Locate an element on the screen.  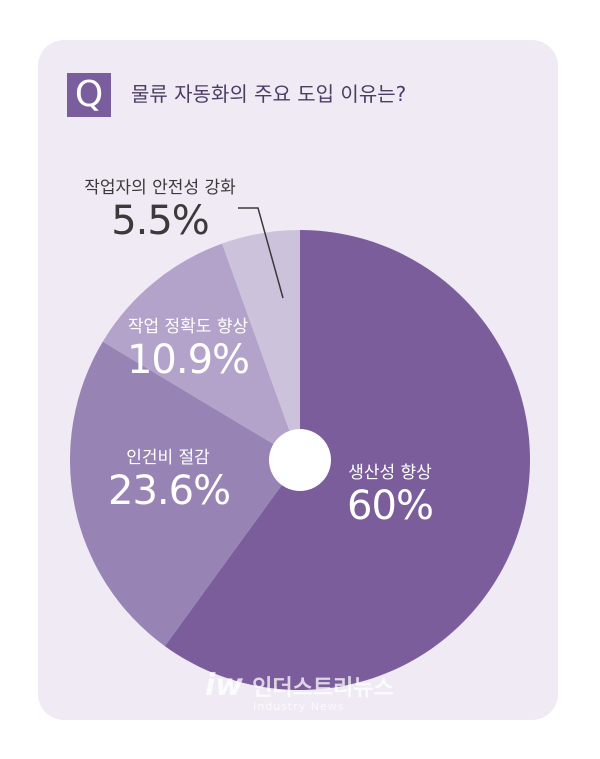
label-slice-0: 생산성 향상 60% is located at coordinates (390, 493).